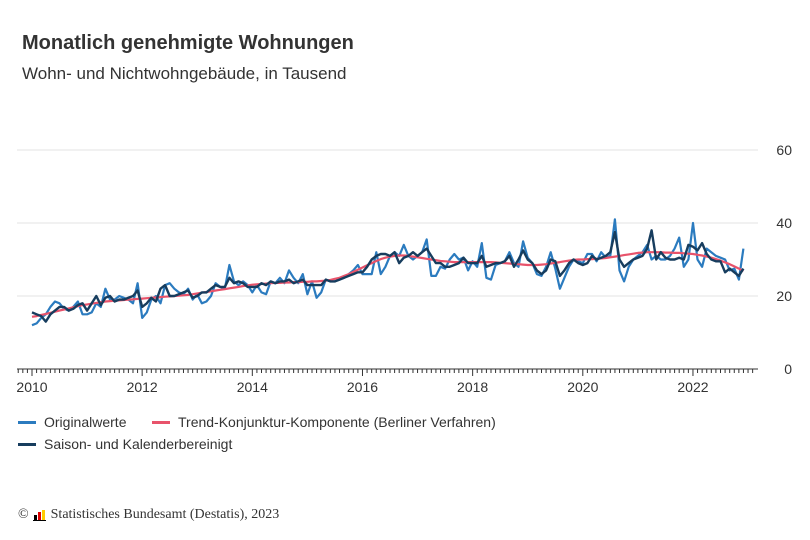 The image size is (810, 540). Describe the element at coordinates (165, 514) in the screenshot. I see `source-text: Statistisches Bundesamt (Destatis), 2023` at that location.